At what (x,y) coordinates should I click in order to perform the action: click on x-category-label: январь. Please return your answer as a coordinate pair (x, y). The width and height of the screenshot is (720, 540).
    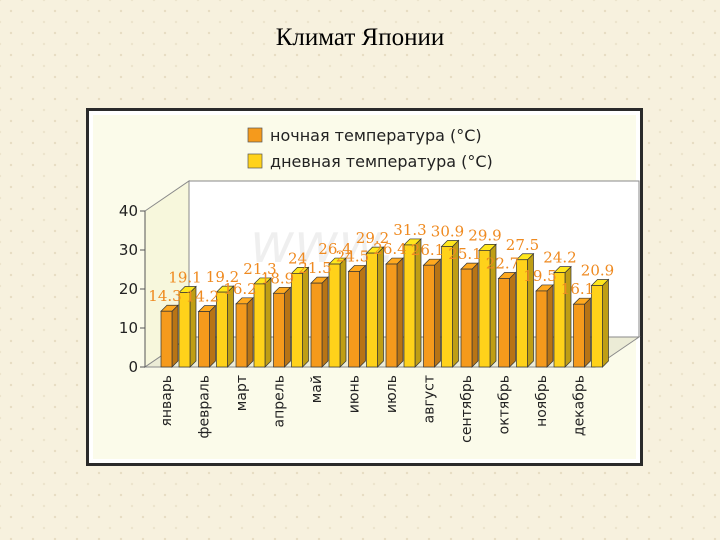
    Looking at the image, I should click on (167, 401).